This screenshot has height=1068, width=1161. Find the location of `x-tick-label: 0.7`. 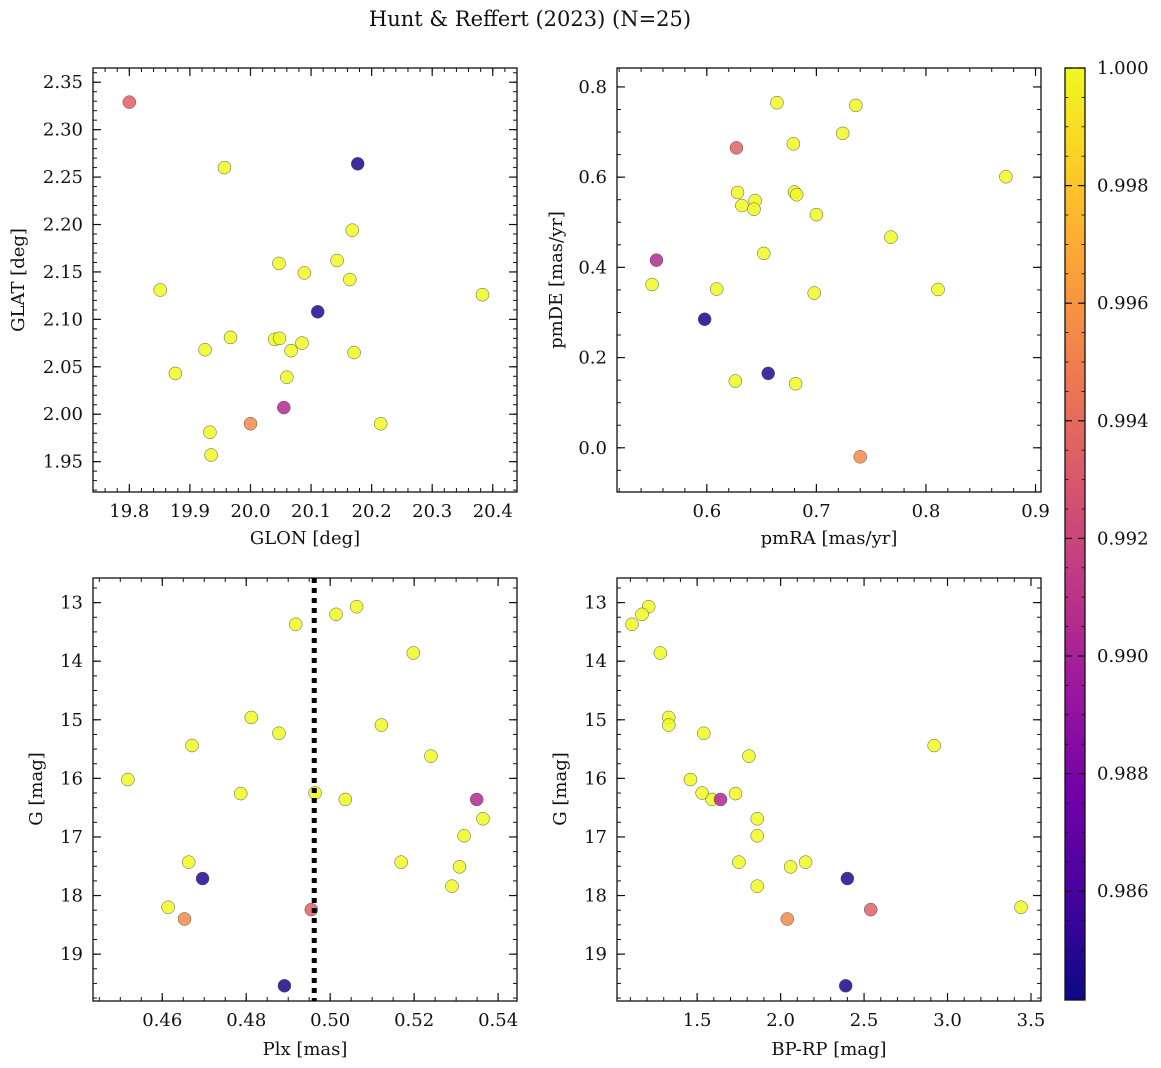

x-tick-label: 0.7 is located at coordinates (816, 511).